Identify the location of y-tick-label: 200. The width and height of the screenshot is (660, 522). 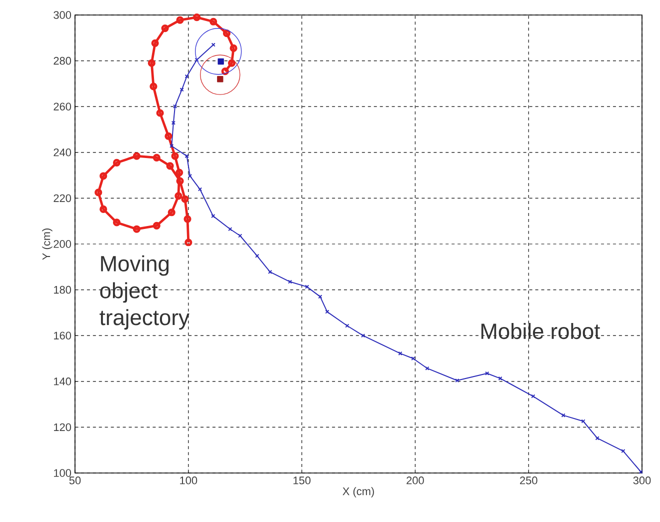
(63, 244).